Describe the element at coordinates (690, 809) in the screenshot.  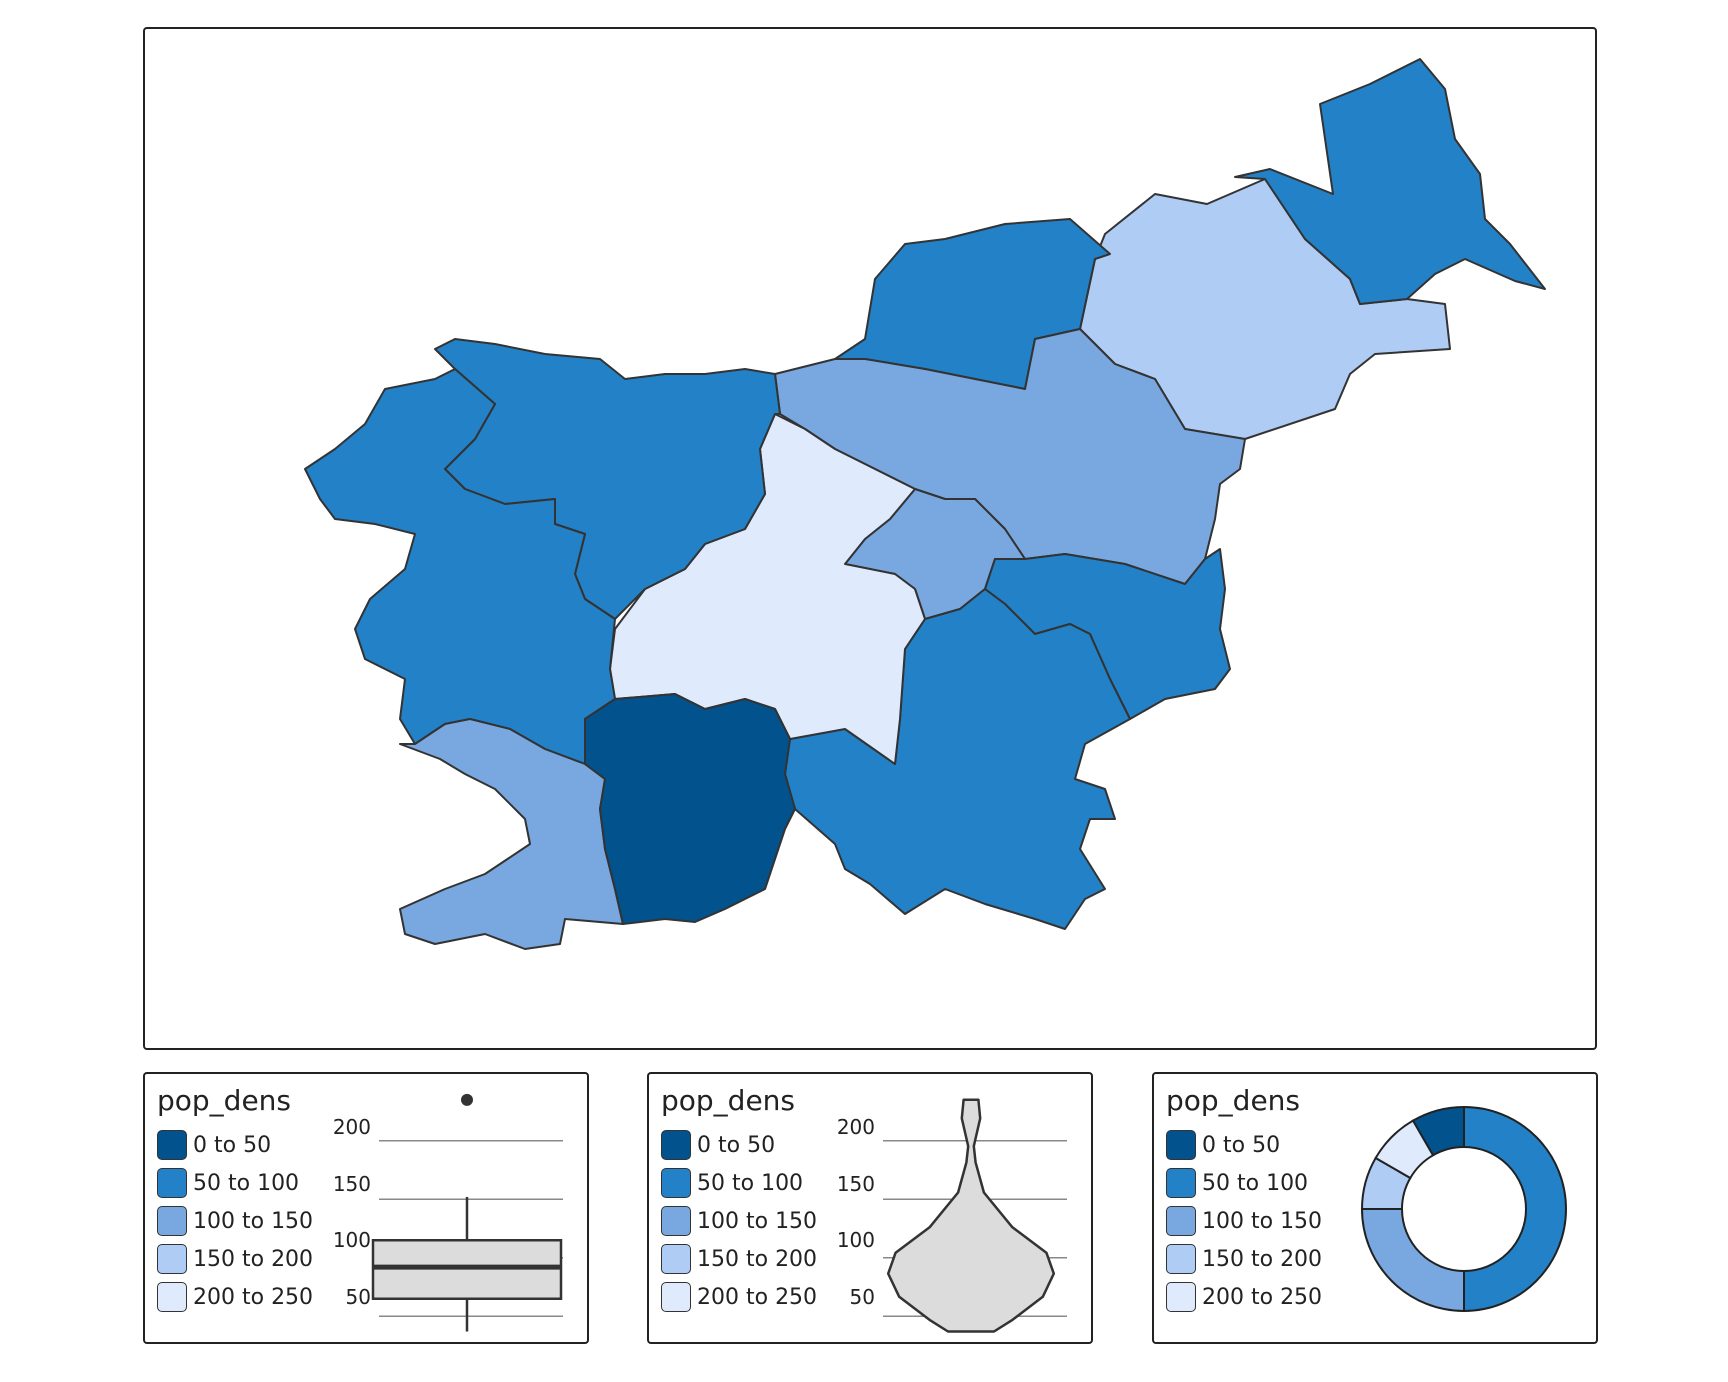
I see `region-primorsko-notranjska` at that location.